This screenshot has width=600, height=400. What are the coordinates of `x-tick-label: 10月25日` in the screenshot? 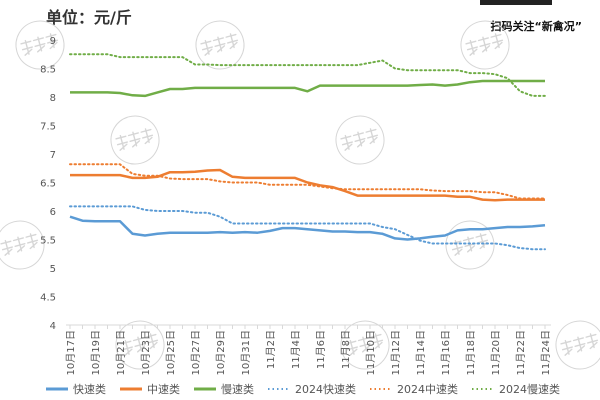 It's located at (171, 352).